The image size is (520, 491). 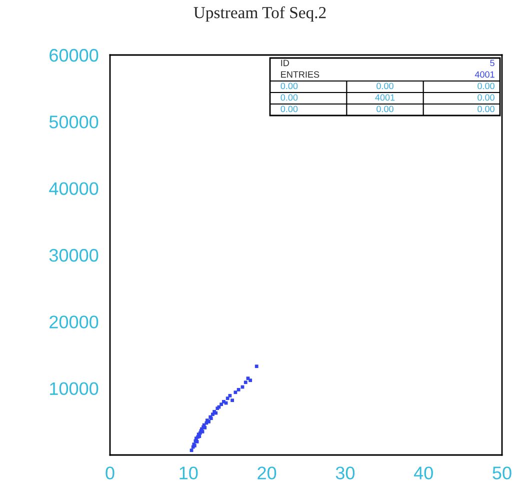 I want to click on chart-title: Upstream Tof Seq.2, so click(x=260, y=14).